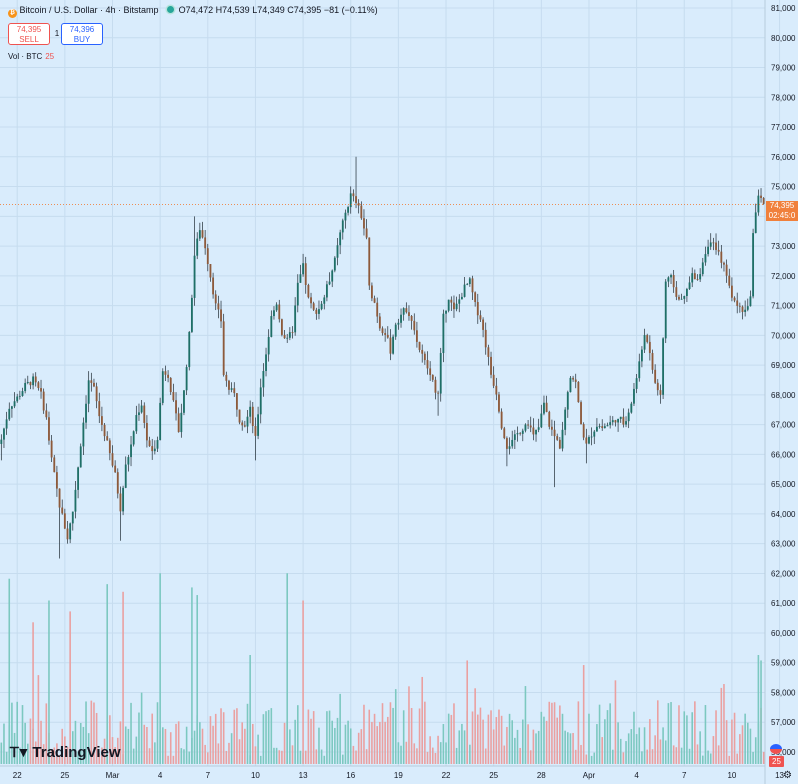 This screenshot has height=784, width=798. What do you see at coordinates (541, 775) in the screenshot?
I see `x-tick-label: 28` at bounding box center [541, 775].